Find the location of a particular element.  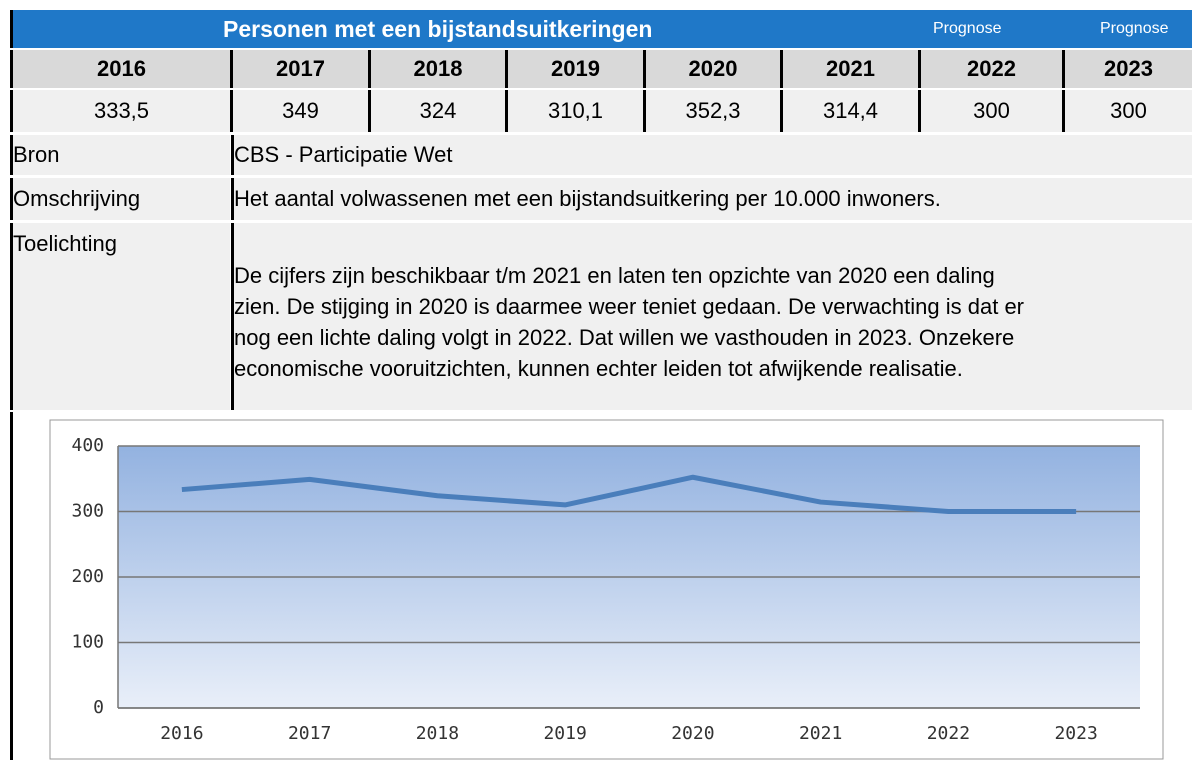

year-header: 2020 is located at coordinates (711, 69).